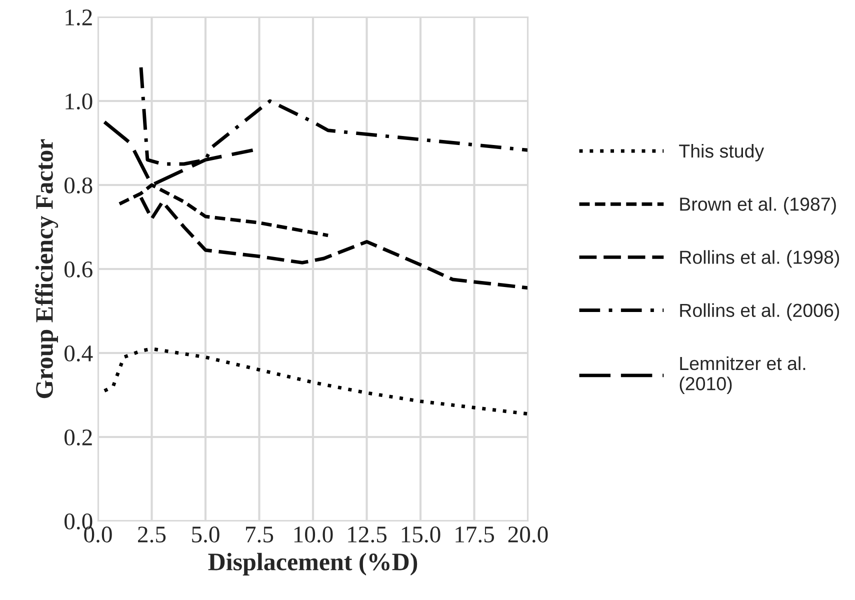 This screenshot has height=600, width=855. What do you see at coordinates (78, 269) in the screenshot?
I see `y-tick-label: 0.6` at bounding box center [78, 269].